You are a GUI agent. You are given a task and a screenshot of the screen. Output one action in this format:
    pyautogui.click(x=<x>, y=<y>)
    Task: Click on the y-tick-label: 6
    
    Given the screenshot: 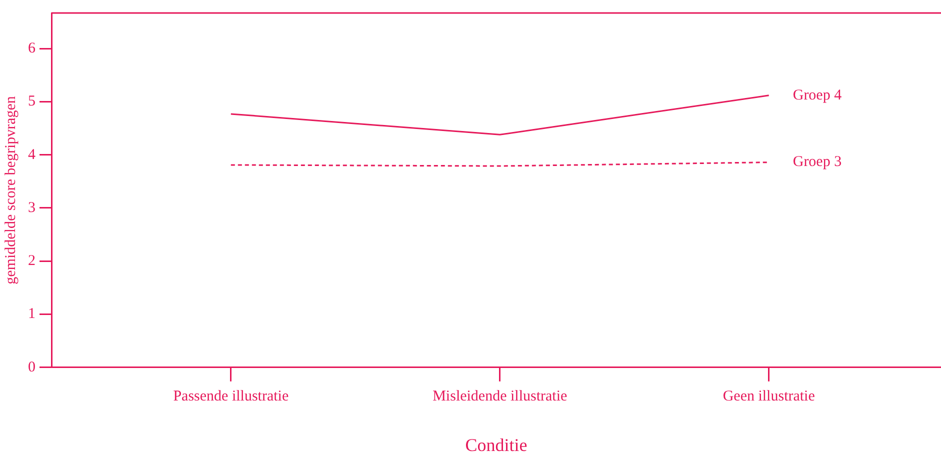 What is the action you would take?
    pyautogui.click(x=32, y=48)
    